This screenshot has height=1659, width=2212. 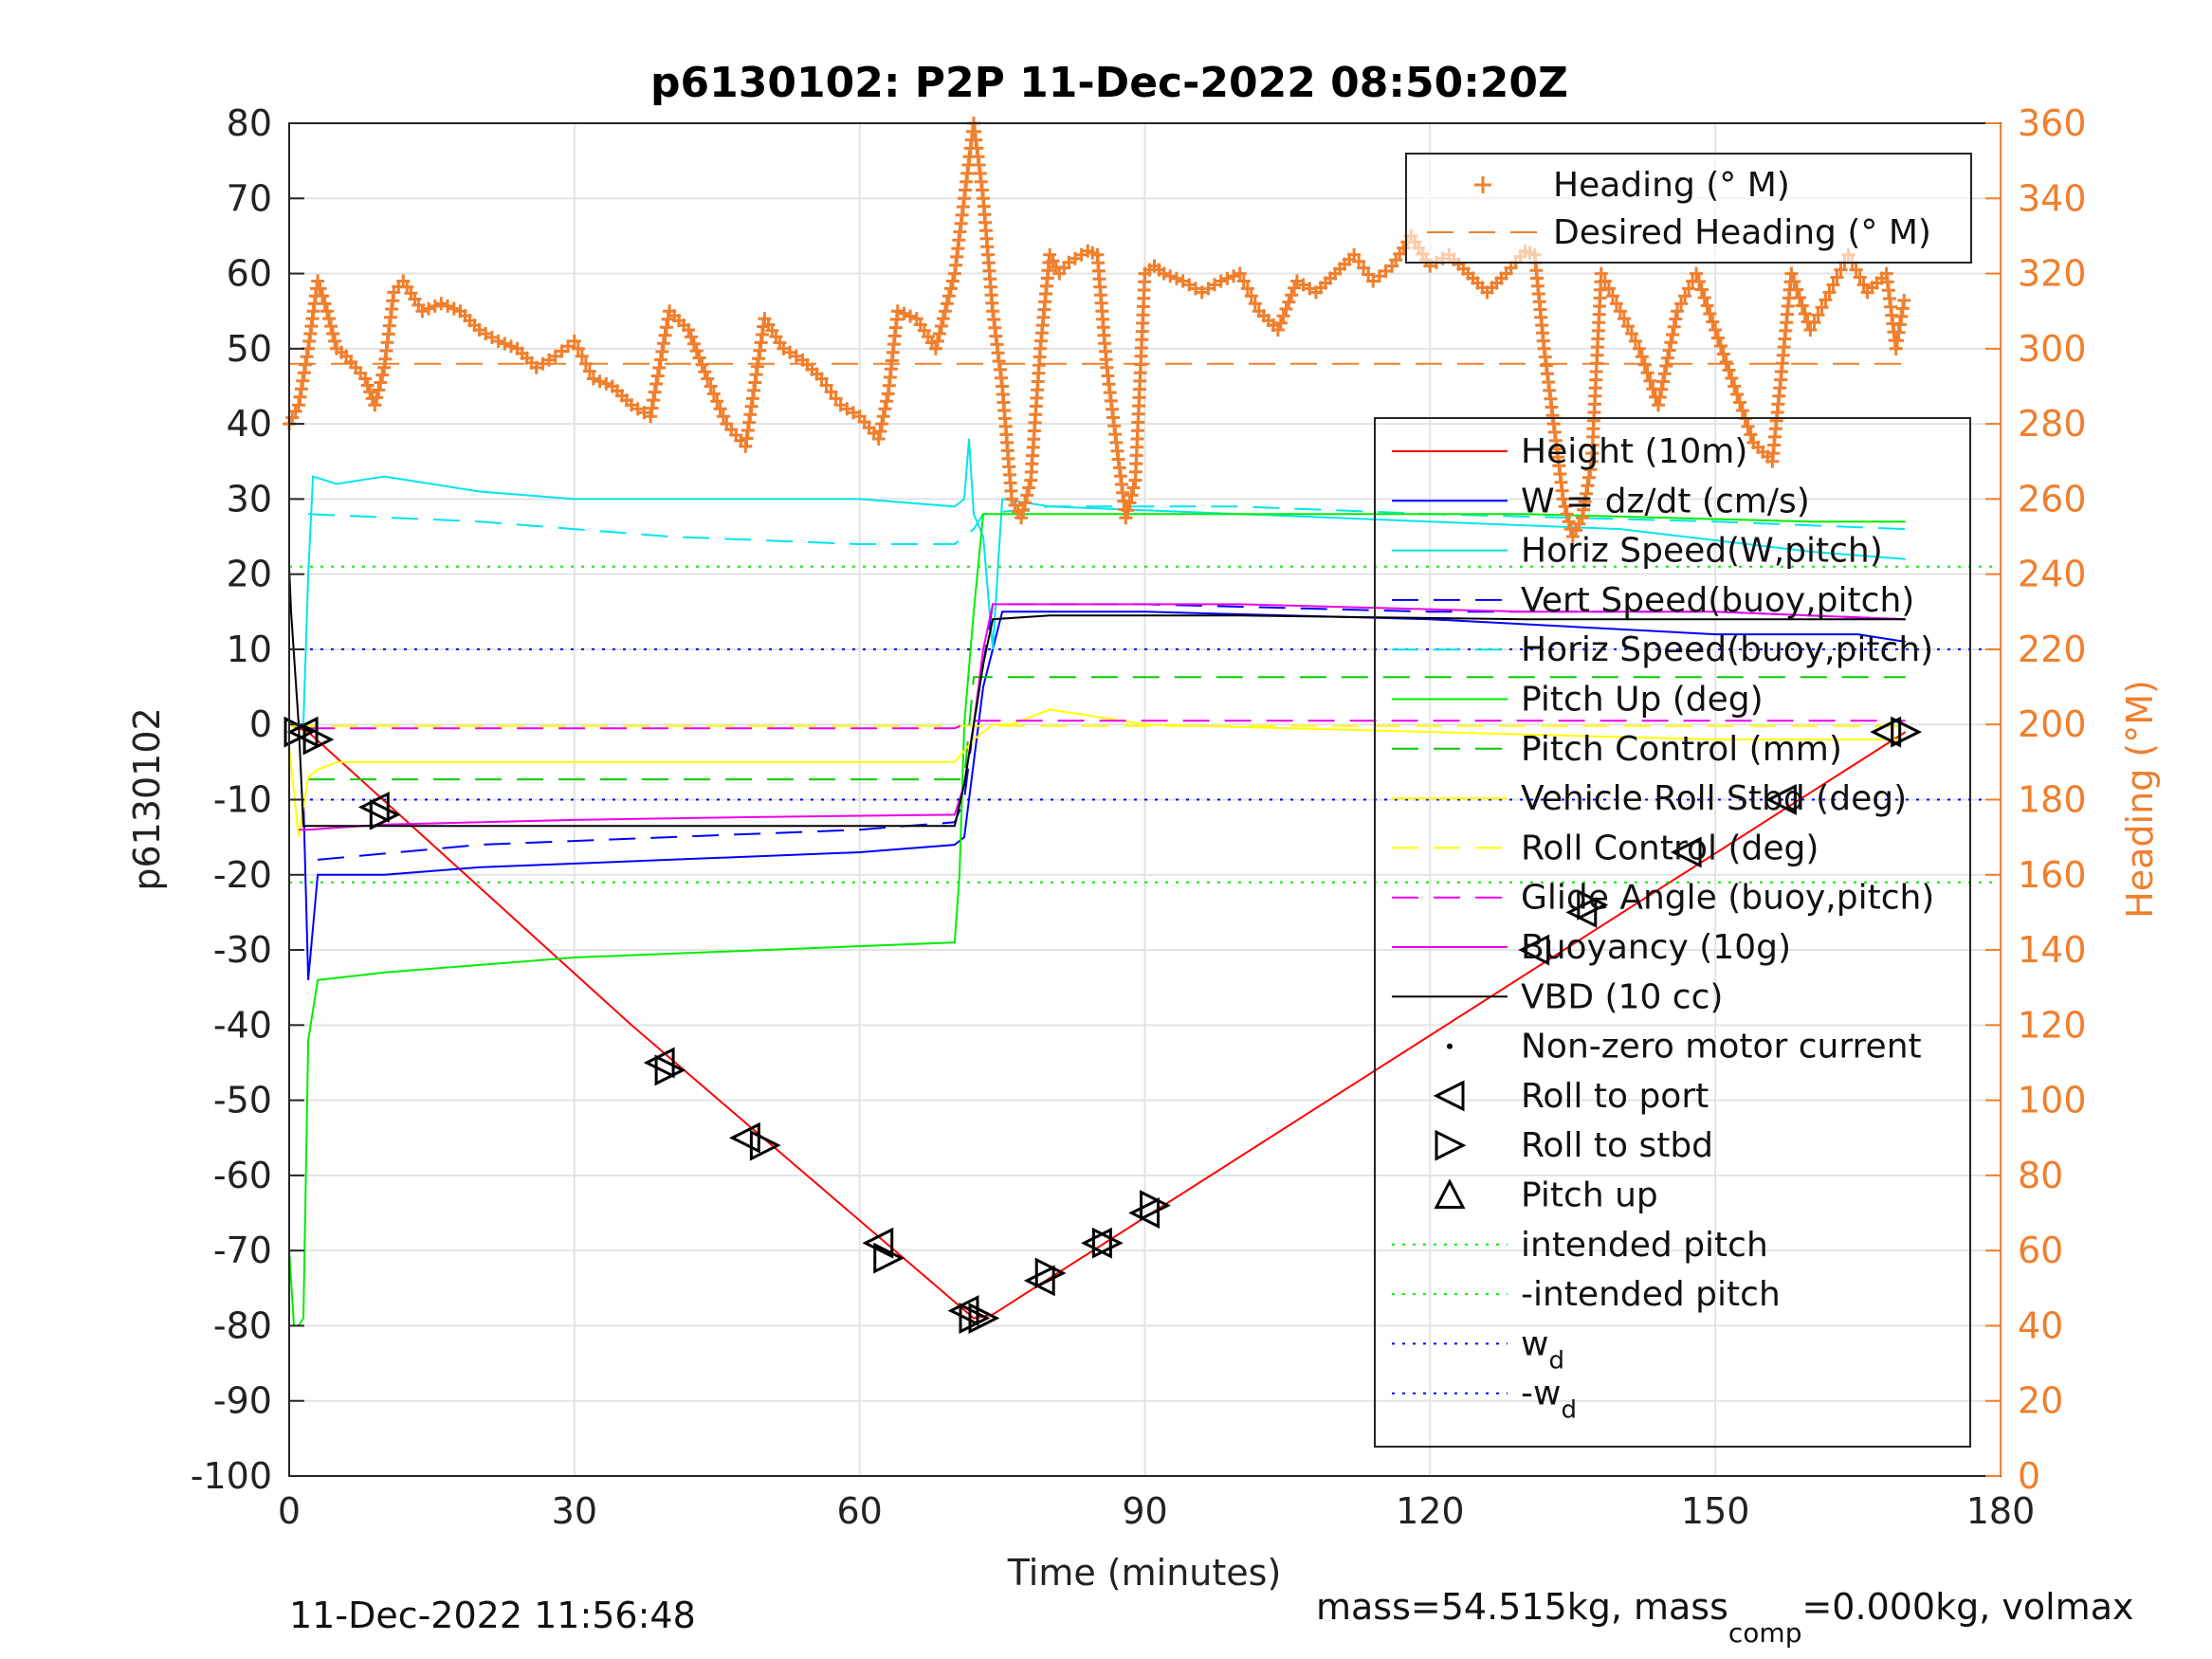 What do you see at coordinates (2001, 1511) in the screenshot?
I see `x-tick-label: 180` at bounding box center [2001, 1511].